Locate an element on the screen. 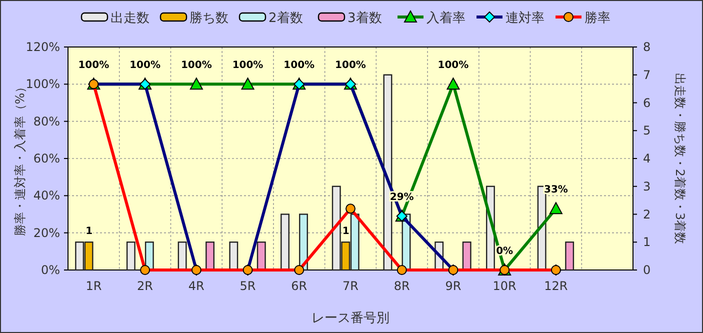 Image resolution: width=703 pixels, height=333 pixels. y2-tick-label: 3 is located at coordinates (647, 186).